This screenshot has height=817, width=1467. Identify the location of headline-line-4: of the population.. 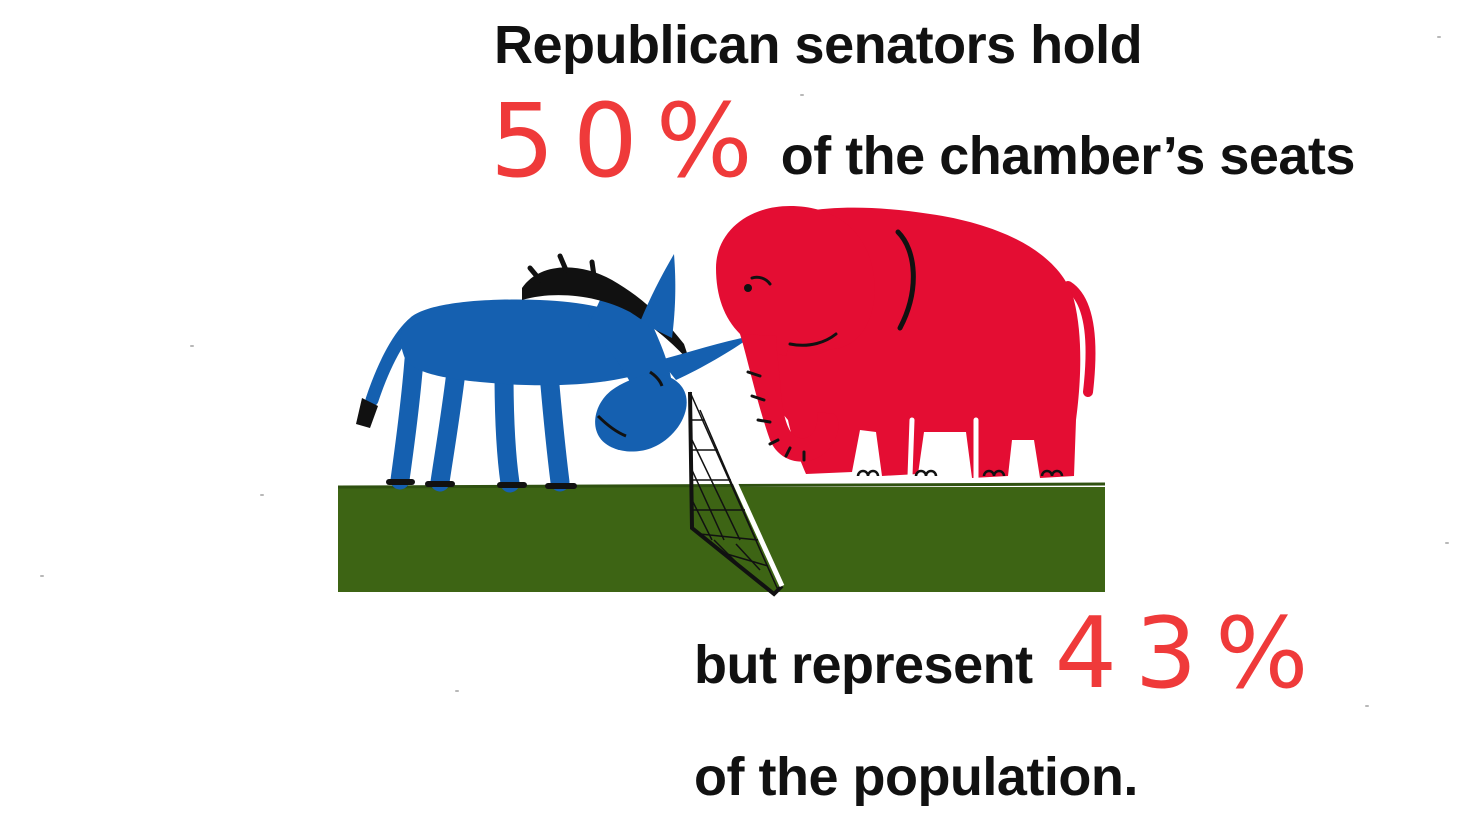
(916, 777).